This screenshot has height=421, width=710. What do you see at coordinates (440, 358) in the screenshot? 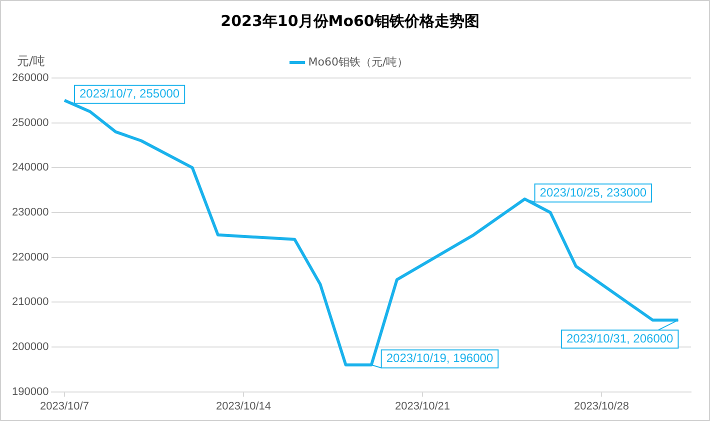
I see `annotation: 2023/10/19, 196000` at bounding box center [440, 358].